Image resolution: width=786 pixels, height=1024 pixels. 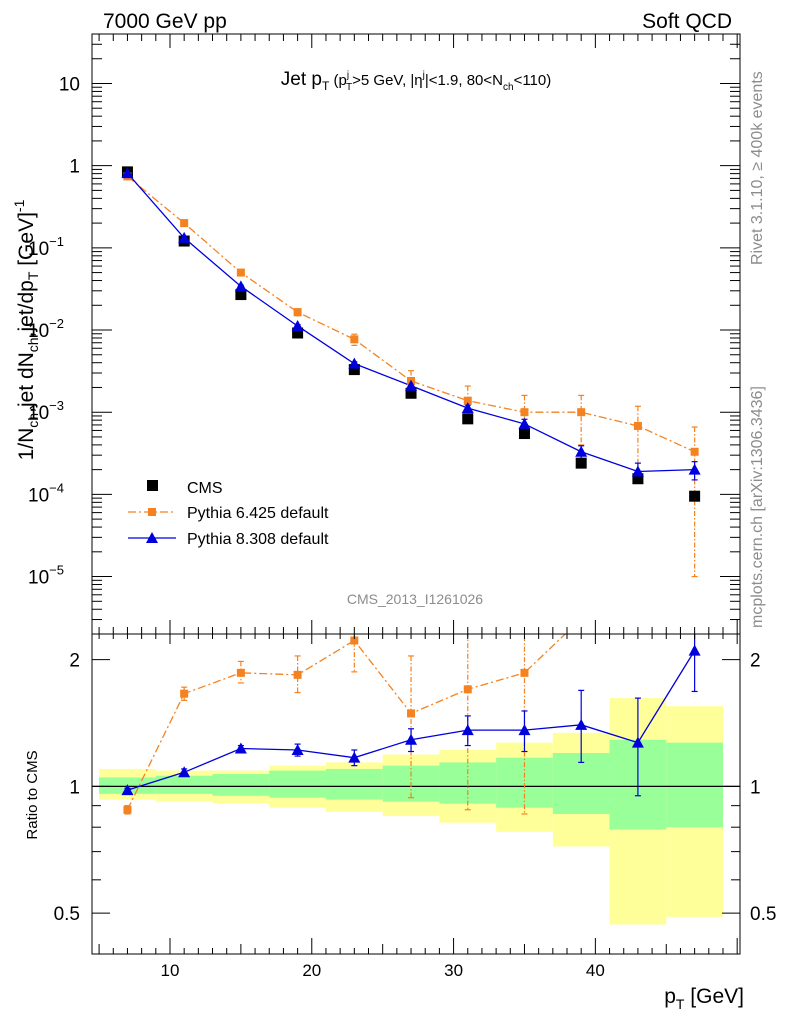 What do you see at coordinates (704, 998) in the screenshot?
I see `x-axis-label: pT [GeV]` at bounding box center [704, 998].